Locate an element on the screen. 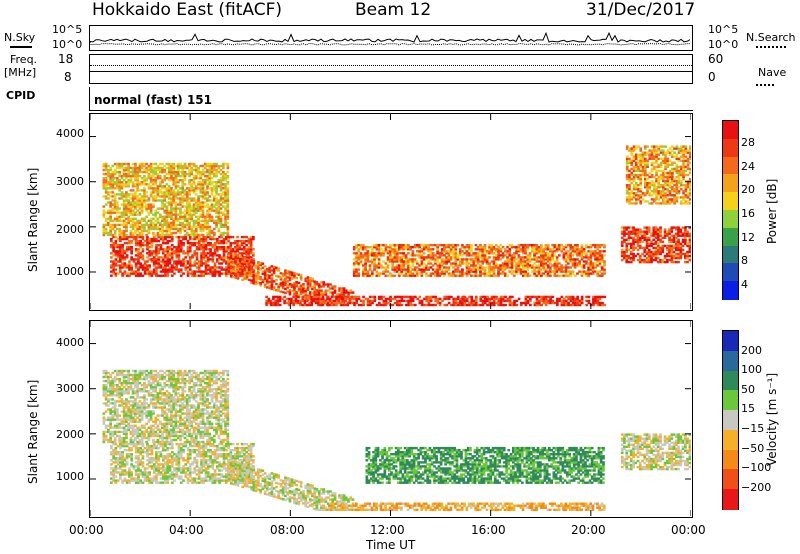  freq-tick-bottom: 8 is located at coordinates (68, 77).